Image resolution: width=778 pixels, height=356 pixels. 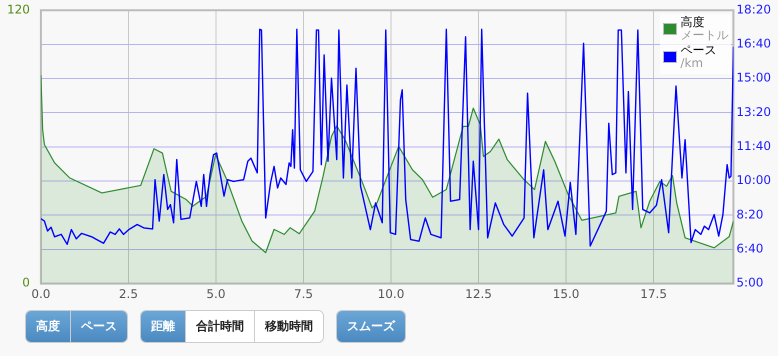 What do you see at coordinates (754, 77) in the screenshot?
I see `y2-tick-label: 15:00` at bounding box center [754, 77].